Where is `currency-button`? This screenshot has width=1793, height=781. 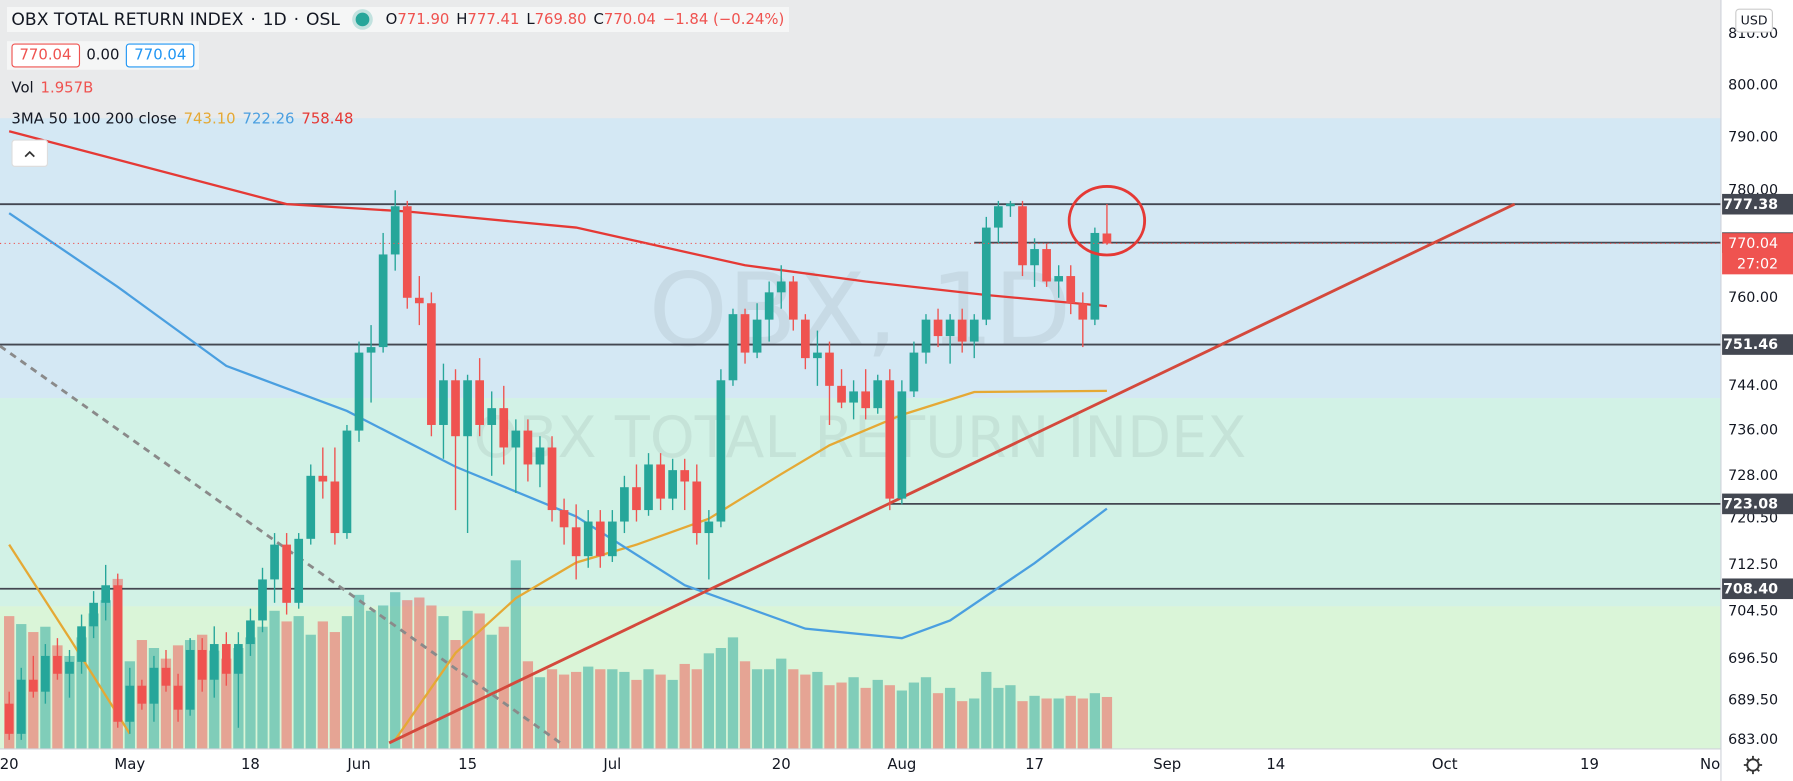
currency-button is located at coordinates (1754, 20).